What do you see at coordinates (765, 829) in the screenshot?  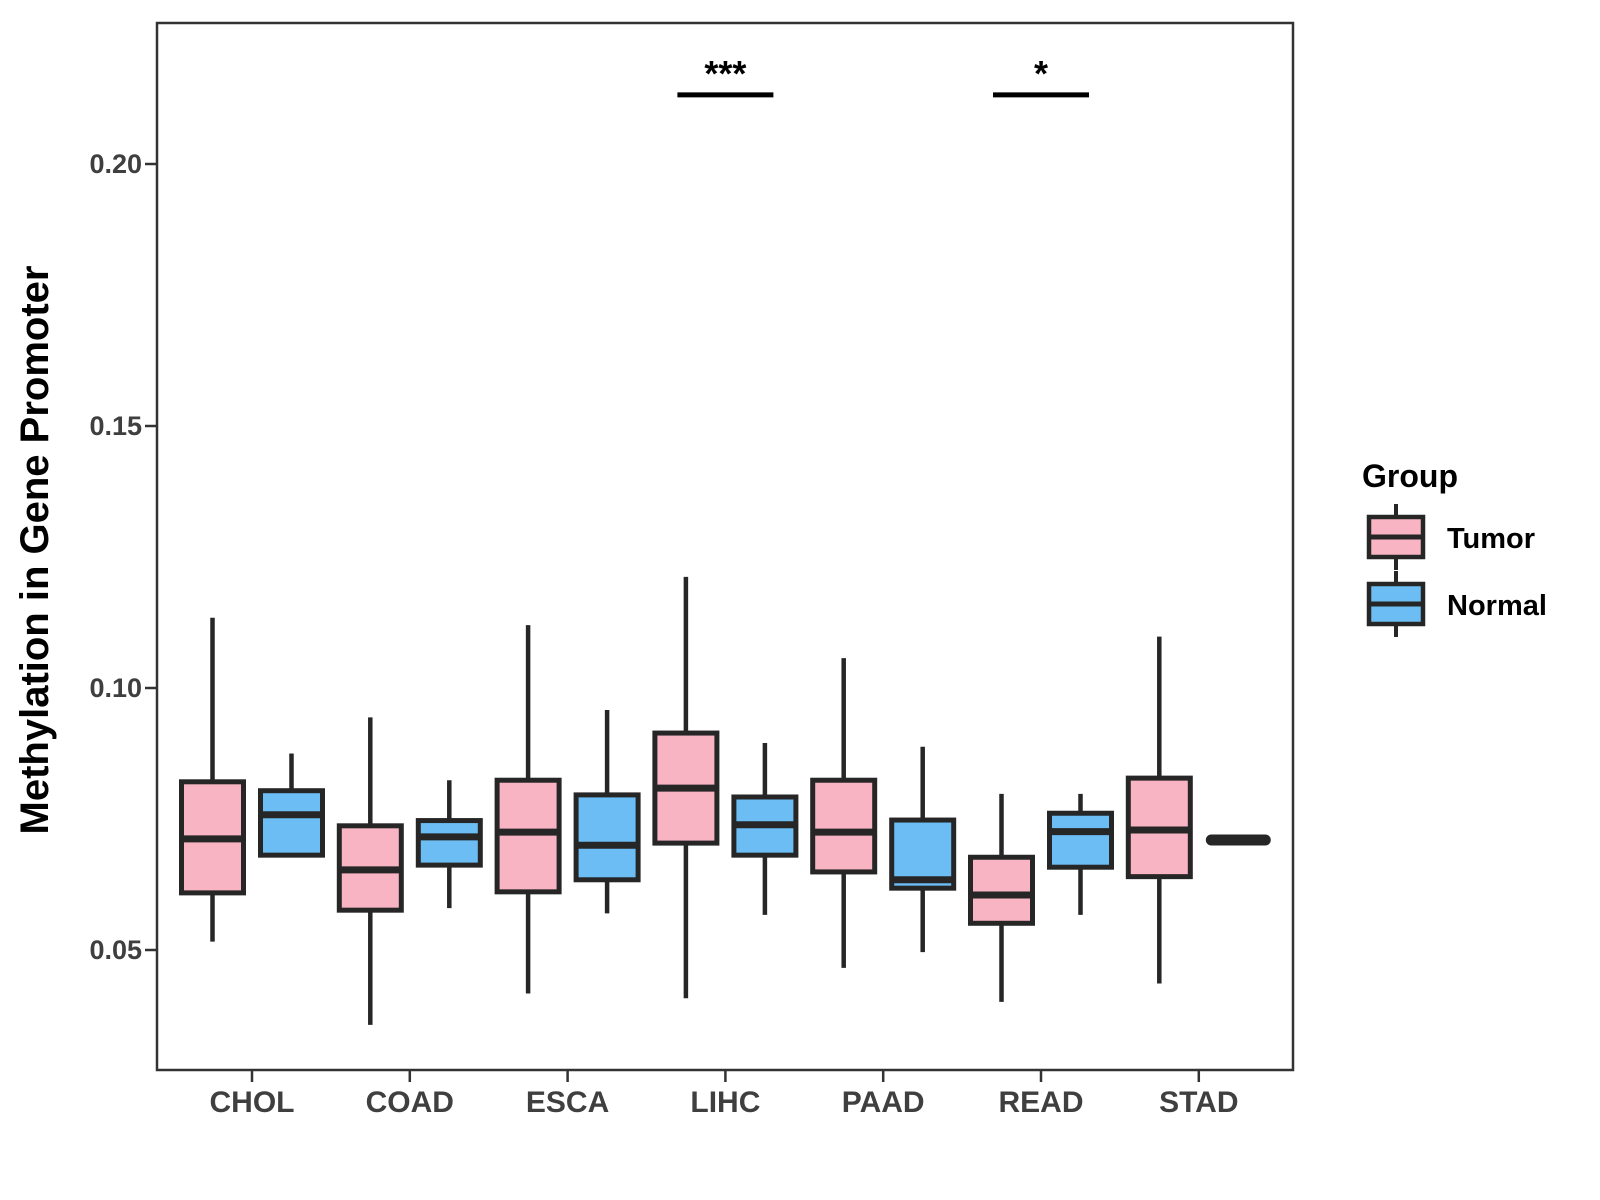 I see `box-normal-lihc` at bounding box center [765, 829].